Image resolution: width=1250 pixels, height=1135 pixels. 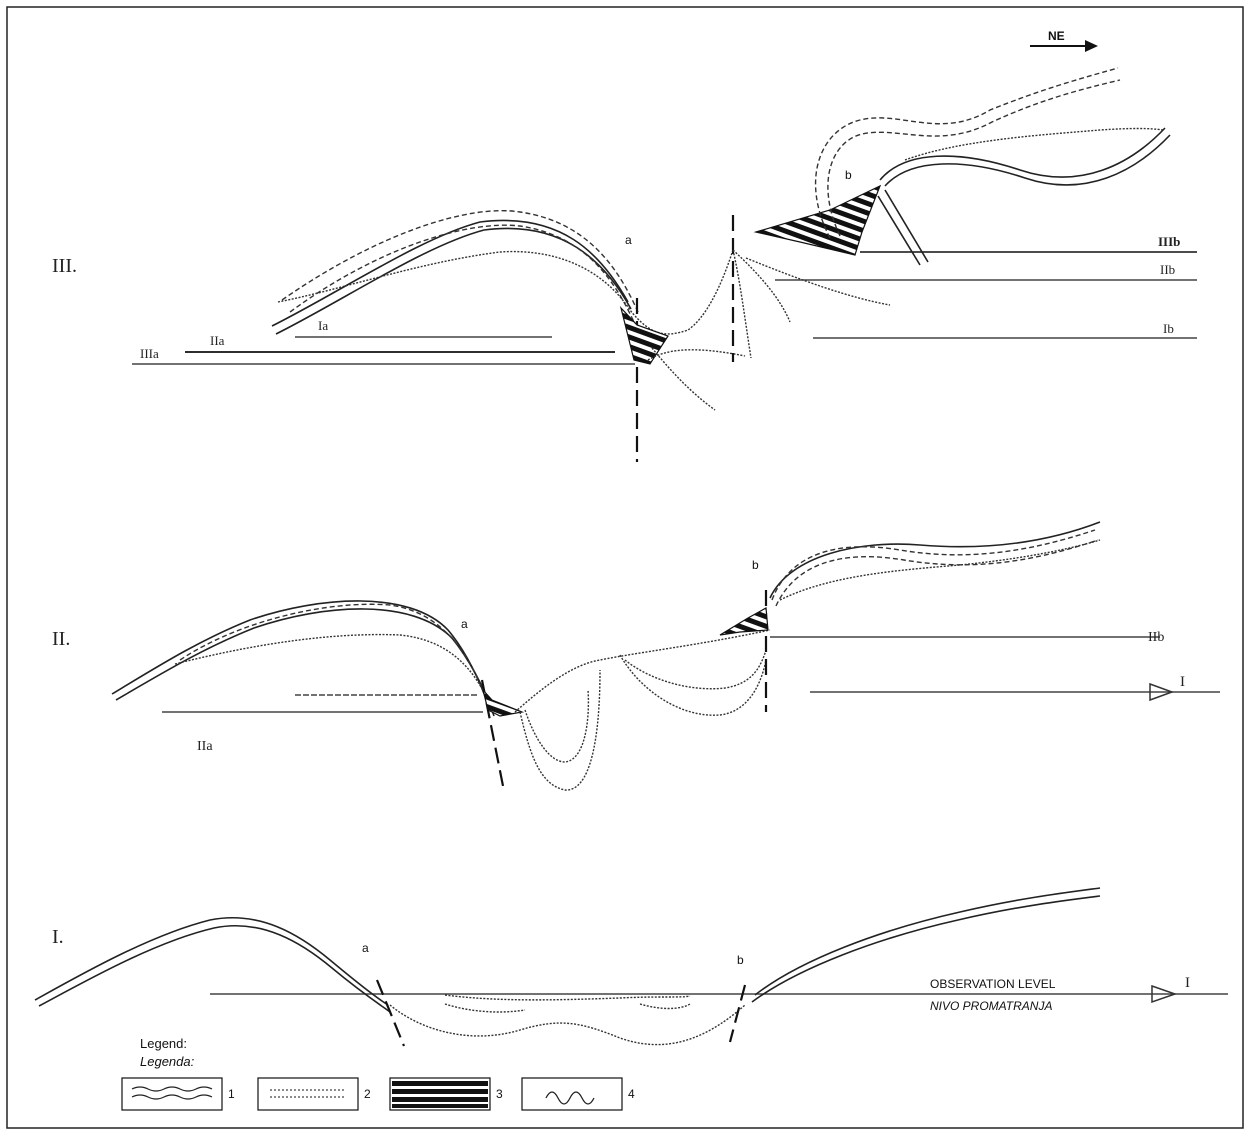 I want to click on north-east-arrow: NE, so click(x=1064, y=40).